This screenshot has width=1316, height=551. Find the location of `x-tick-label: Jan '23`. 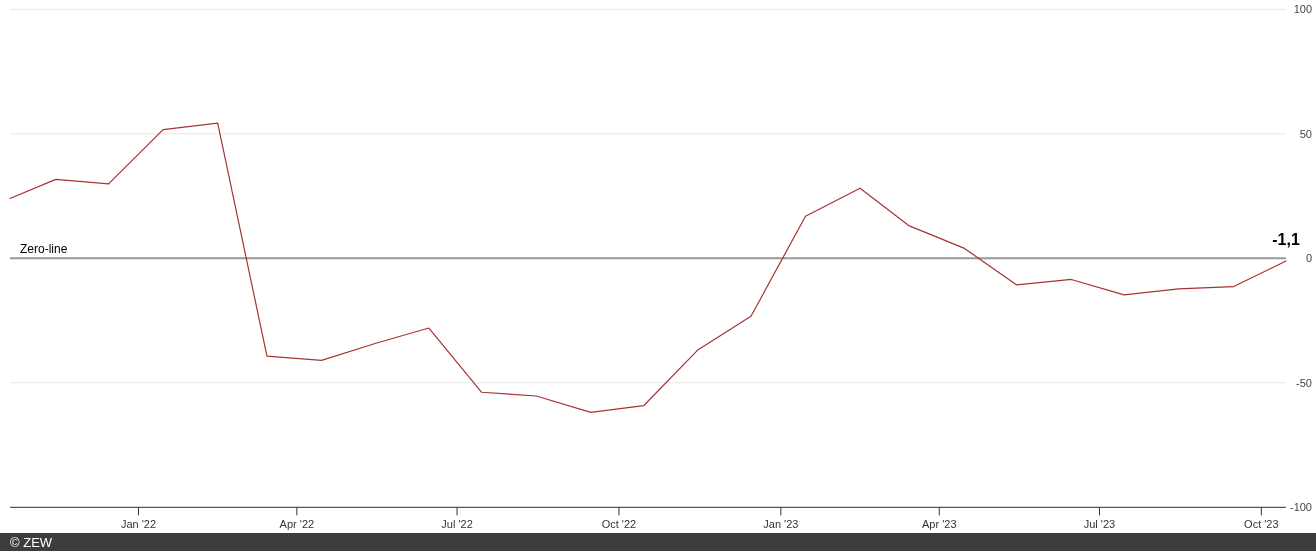

x-tick-label: Jan '23 is located at coordinates (781, 524).